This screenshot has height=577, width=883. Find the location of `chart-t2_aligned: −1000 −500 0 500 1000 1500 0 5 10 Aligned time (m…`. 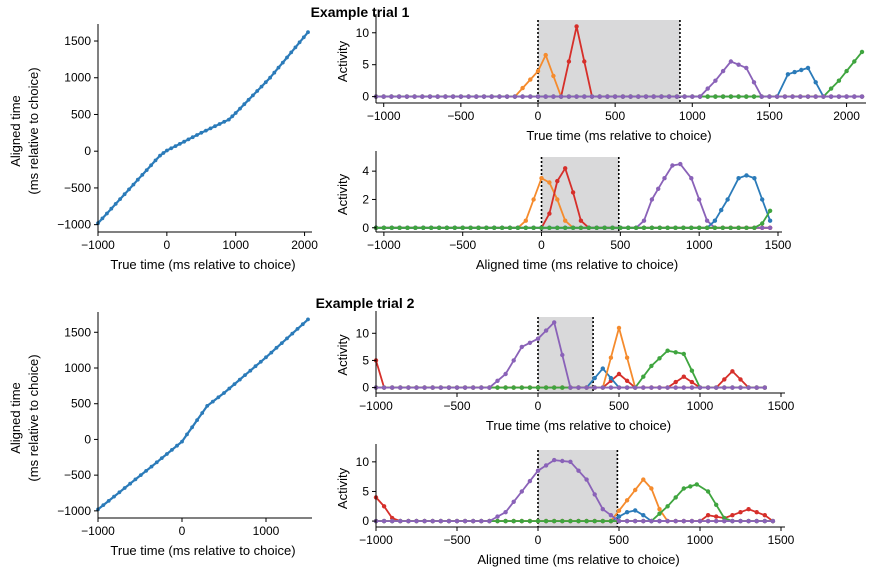

chart-t2_aligned: −1000 −500 0 500 1000 1500 0 5 10 Aligned time (m… is located at coordinates (565, 505).